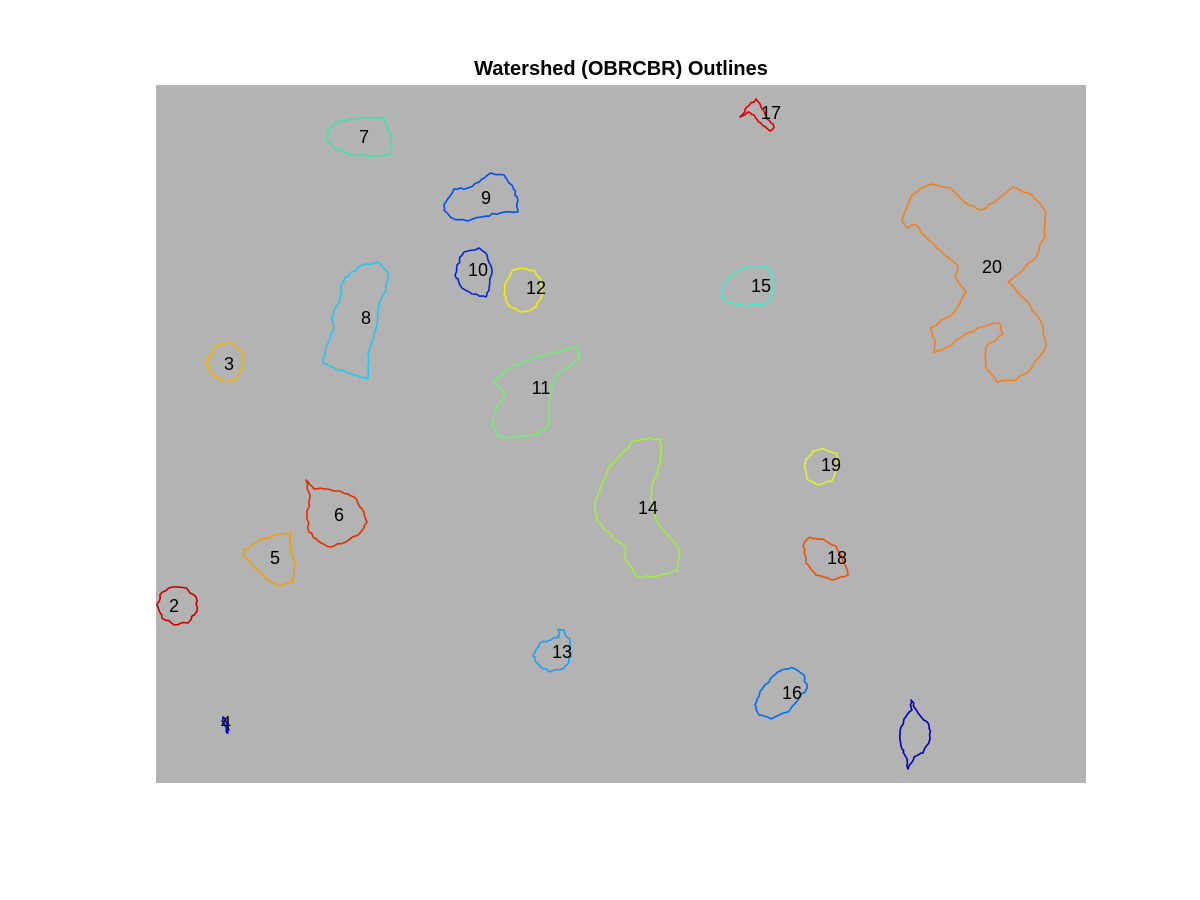  I want to click on region-label-6: 6, so click(339, 515).